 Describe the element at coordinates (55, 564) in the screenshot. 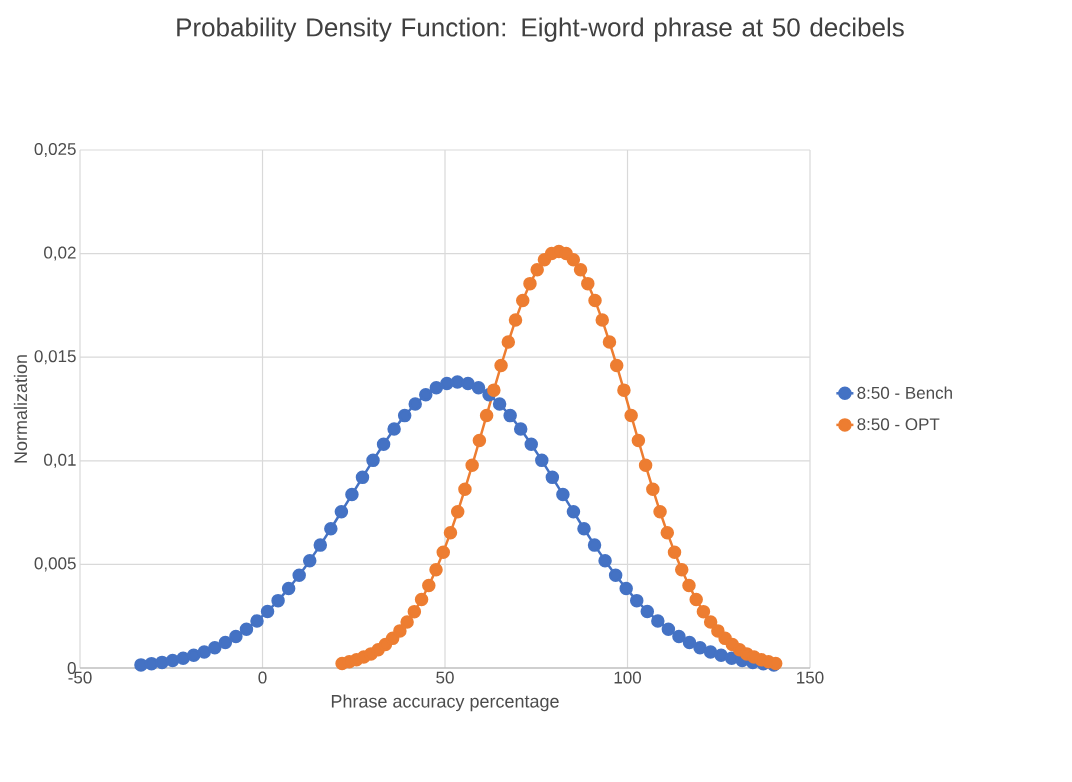

I see `y-tick-label: 0,005` at that location.